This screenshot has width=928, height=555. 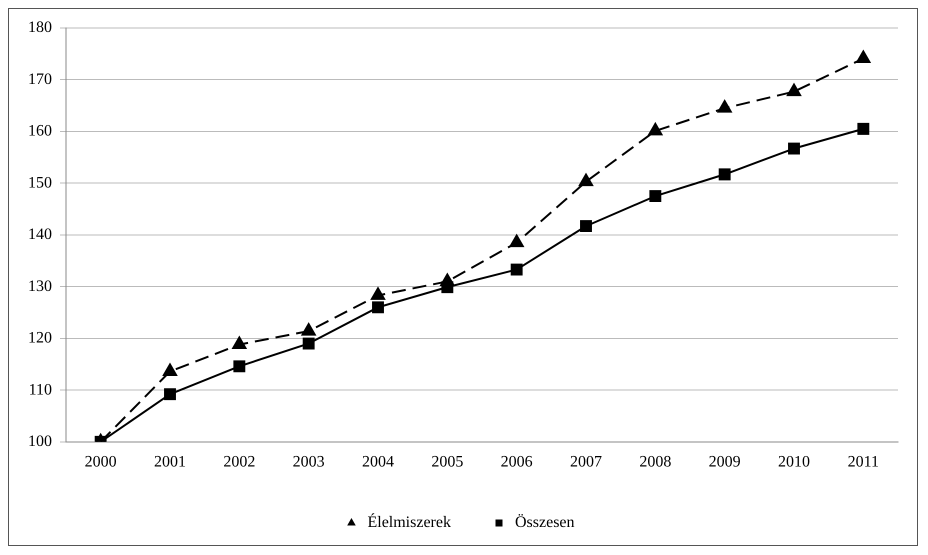 What do you see at coordinates (100, 462) in the screenshot?
I see `x-tick-label: 2000` at bounding box center [100, 462].